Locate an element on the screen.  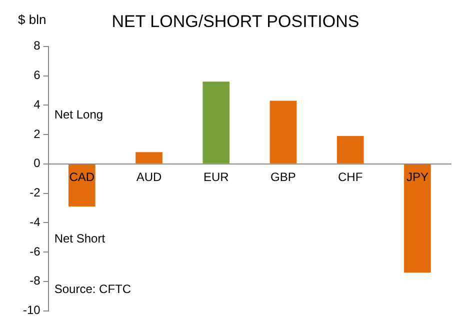
y-tick-label: -6 is located at coordinates (35, 251).